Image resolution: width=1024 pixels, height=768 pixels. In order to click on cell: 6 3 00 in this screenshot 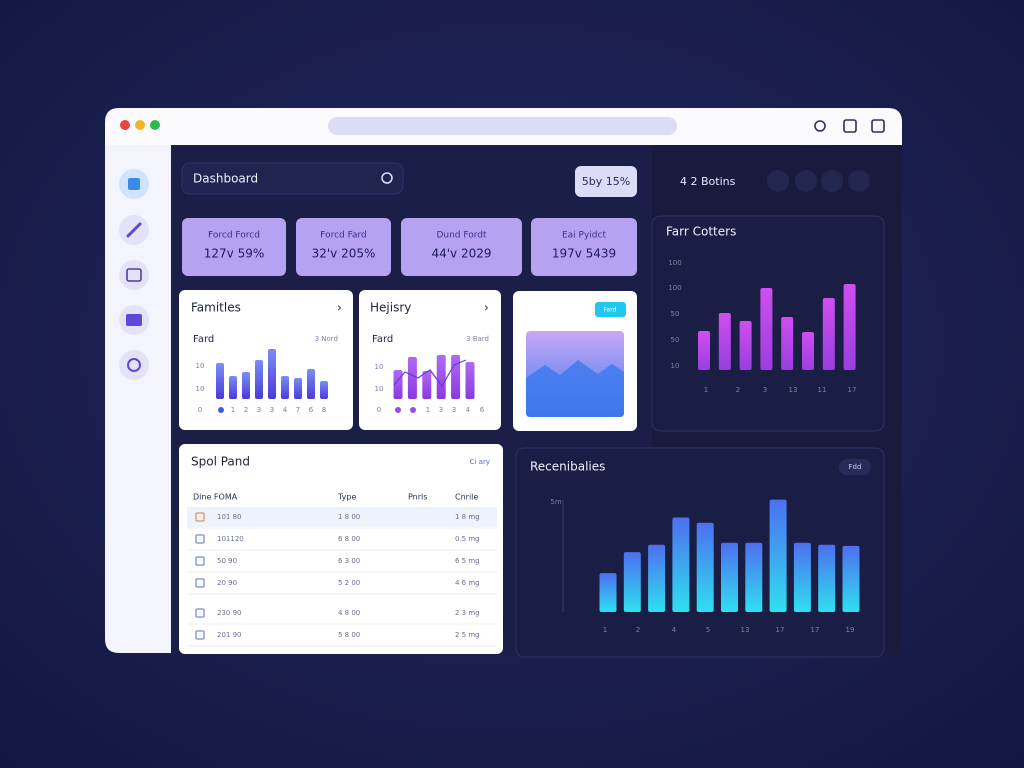, I will do `click(349, 561)`.